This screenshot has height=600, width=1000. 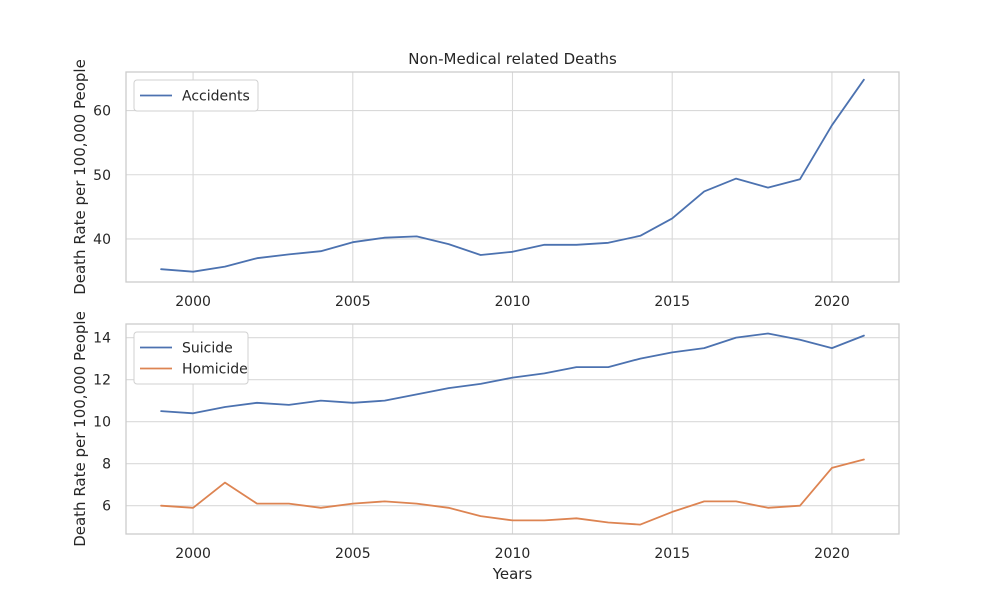 I want to click on accidents-y-tick-labels: 40 50 60, so click(x=102, y=176).